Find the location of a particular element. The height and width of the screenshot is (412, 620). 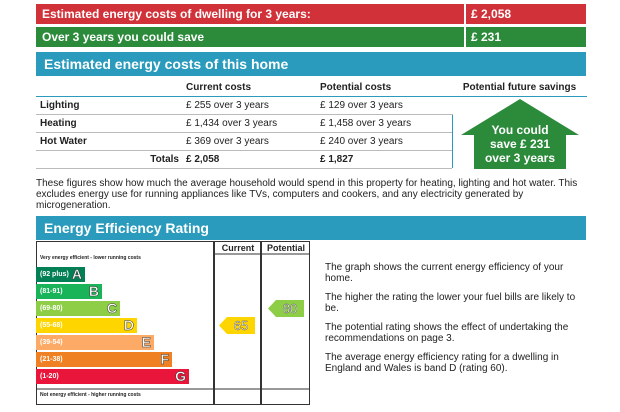

totals-potential: £ 1,827 is located at coordinates (384, 159).